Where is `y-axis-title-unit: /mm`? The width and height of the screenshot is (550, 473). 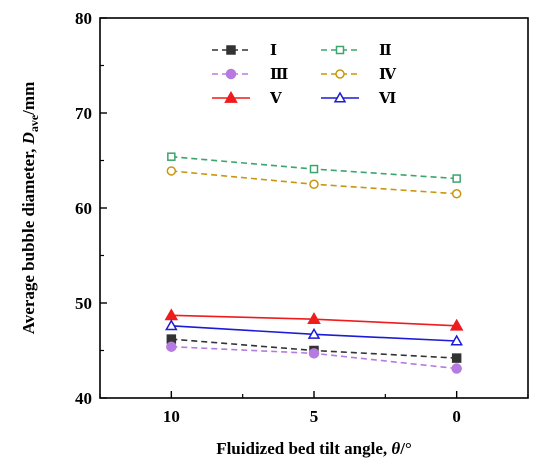
y-axis-title-unit: /mm is located at coordinates (28, 99).